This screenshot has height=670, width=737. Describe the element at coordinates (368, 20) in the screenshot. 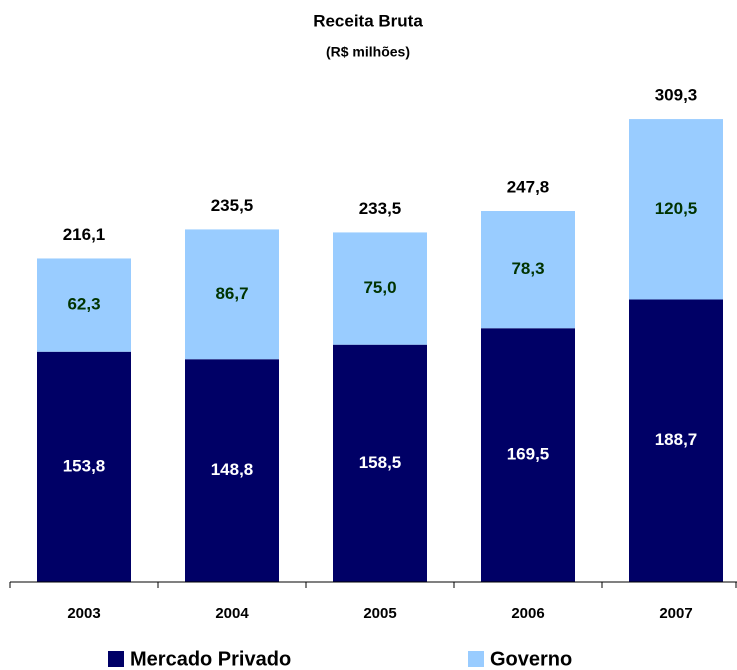

I see `chart-title: Receita Bruta` at that location.